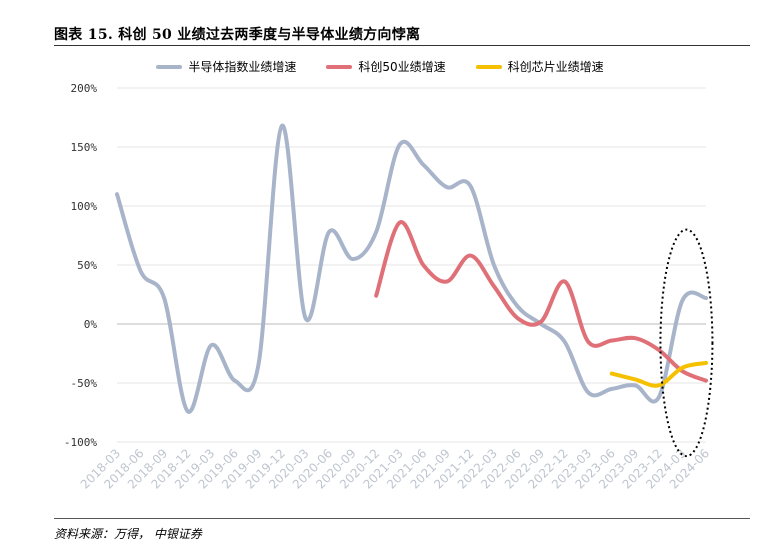 This screenshot has height=544, width=760. Describe the element at coordinates (658, 374) in the screenshot. I see `series-line-star-chip` at that location.